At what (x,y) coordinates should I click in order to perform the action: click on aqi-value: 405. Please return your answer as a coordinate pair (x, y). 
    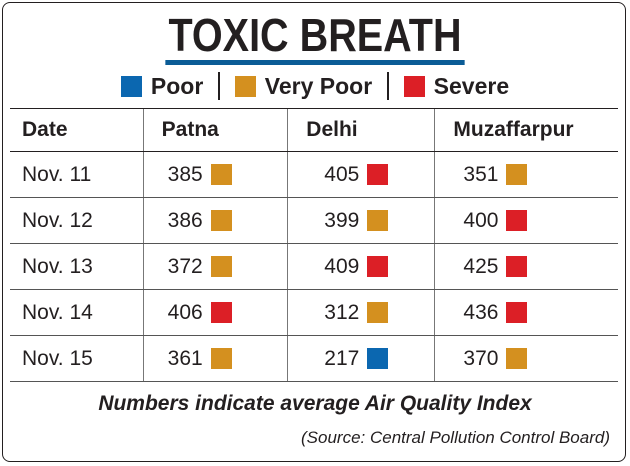
    Looking at the image, I should click on (342, 174).